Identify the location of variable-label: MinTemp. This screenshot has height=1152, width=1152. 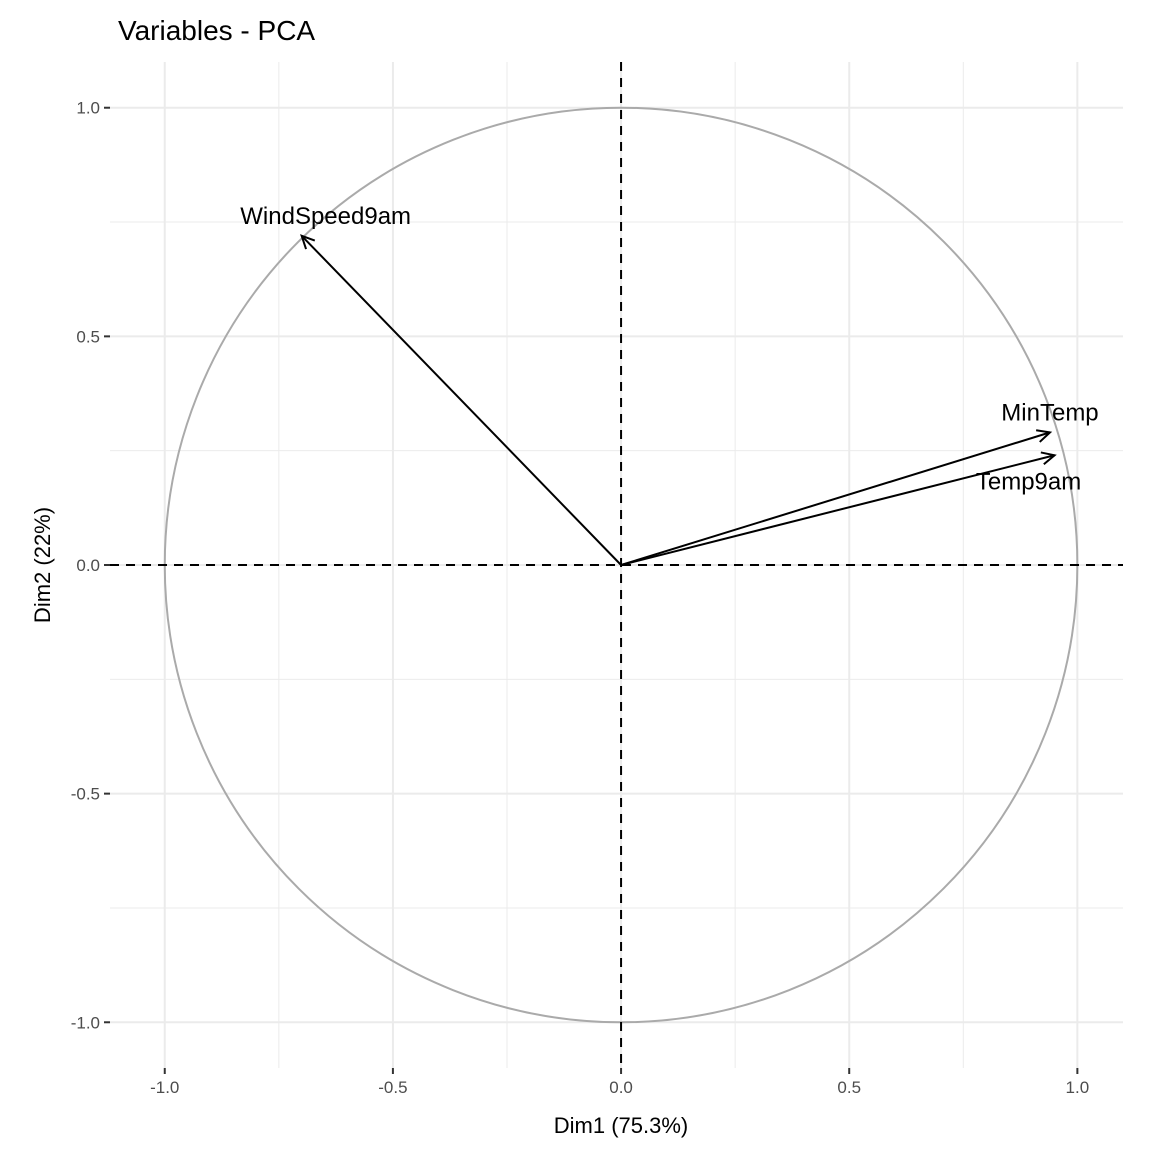
(1049, 412).